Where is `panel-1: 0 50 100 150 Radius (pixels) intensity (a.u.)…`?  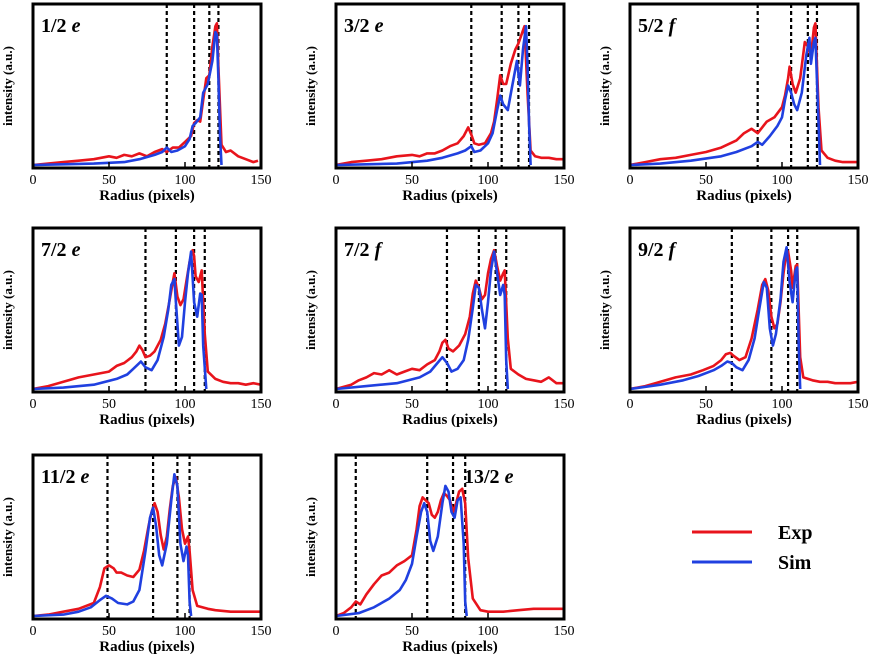 panel-1: 0 50 100 150 Radius (pixels) intensity (a.u.)… is located at coordinates (136, 103).